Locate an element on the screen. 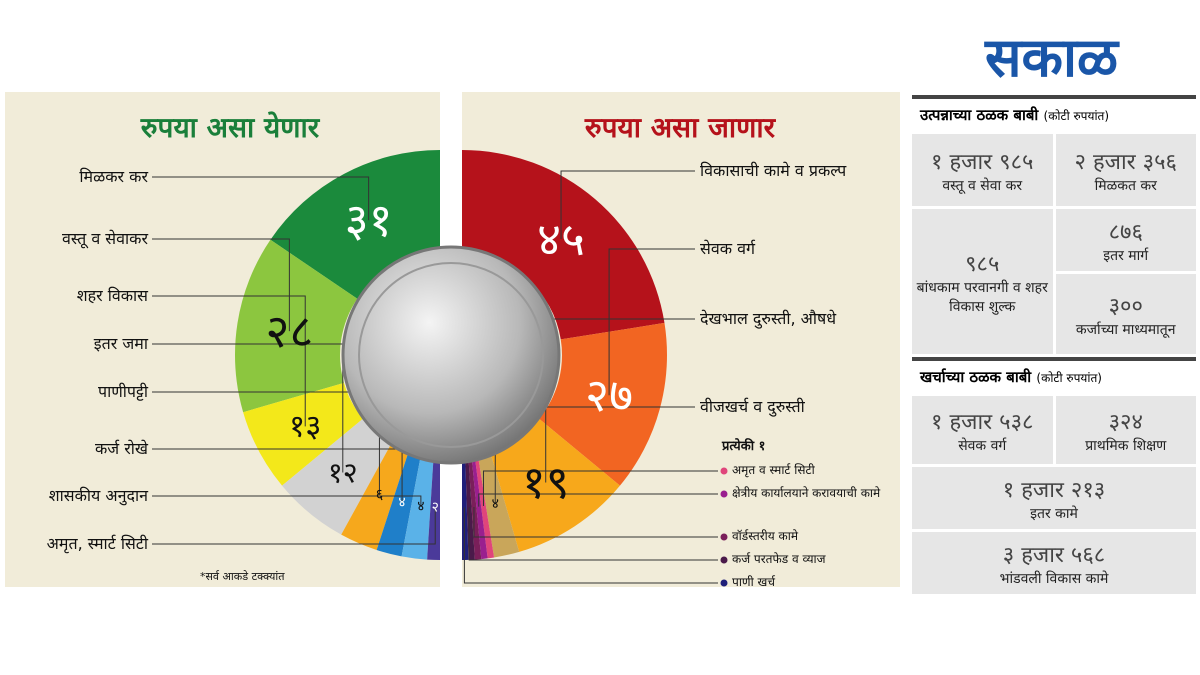 The width and height of the screenshot is (1200, 675). cell: १ हजार ९८५ वस्तू व सेवा कर is located at coordinates (982, 170).